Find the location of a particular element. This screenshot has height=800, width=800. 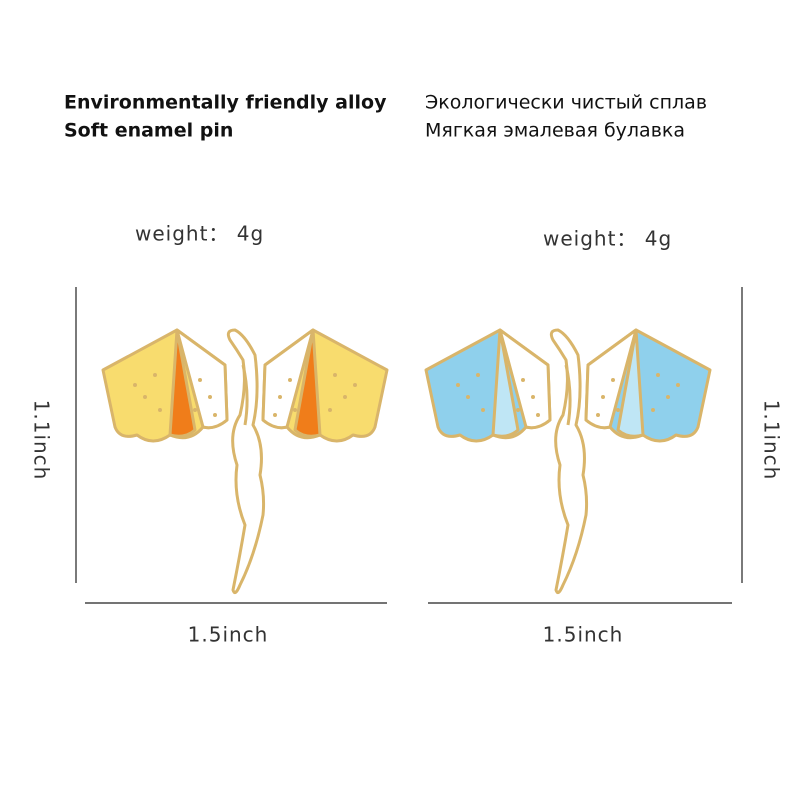

heading-english: Soft enamel pin is located at coordinates (148, 131).